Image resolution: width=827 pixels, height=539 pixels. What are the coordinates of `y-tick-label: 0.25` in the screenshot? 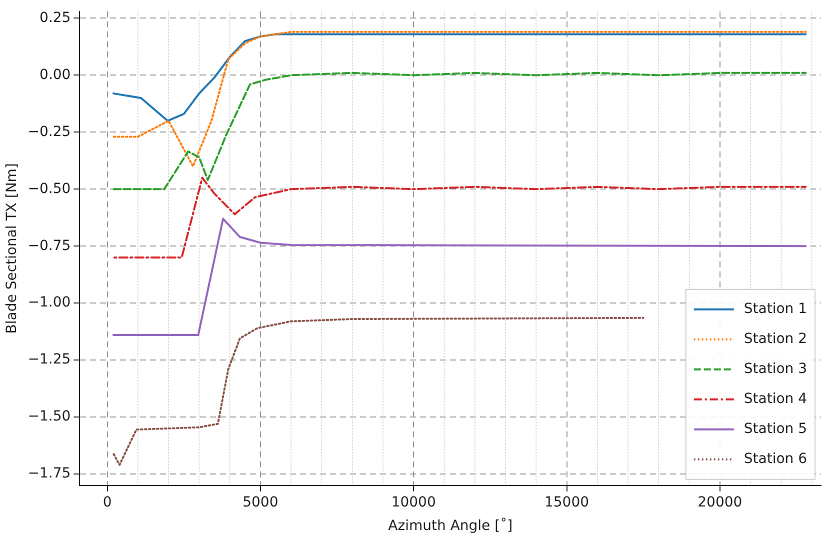 It's located at (55, 18).